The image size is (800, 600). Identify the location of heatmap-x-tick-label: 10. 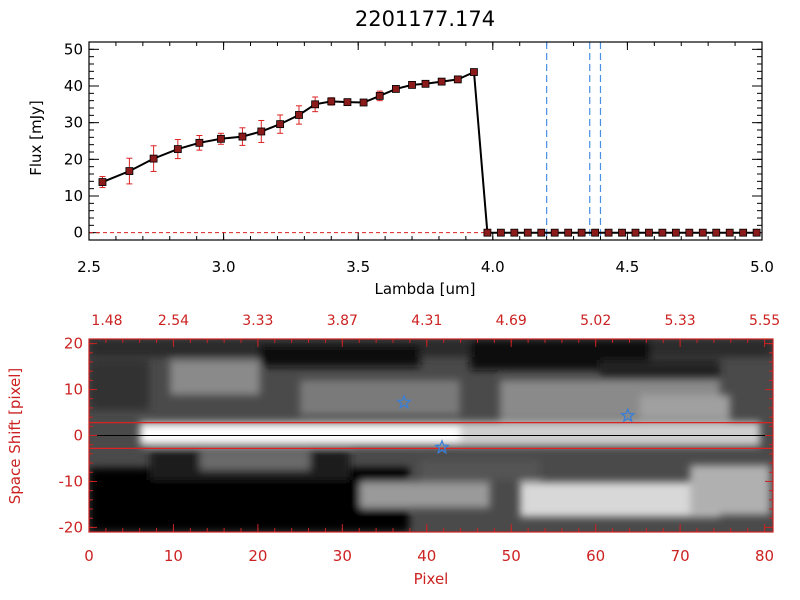
(173, 556).